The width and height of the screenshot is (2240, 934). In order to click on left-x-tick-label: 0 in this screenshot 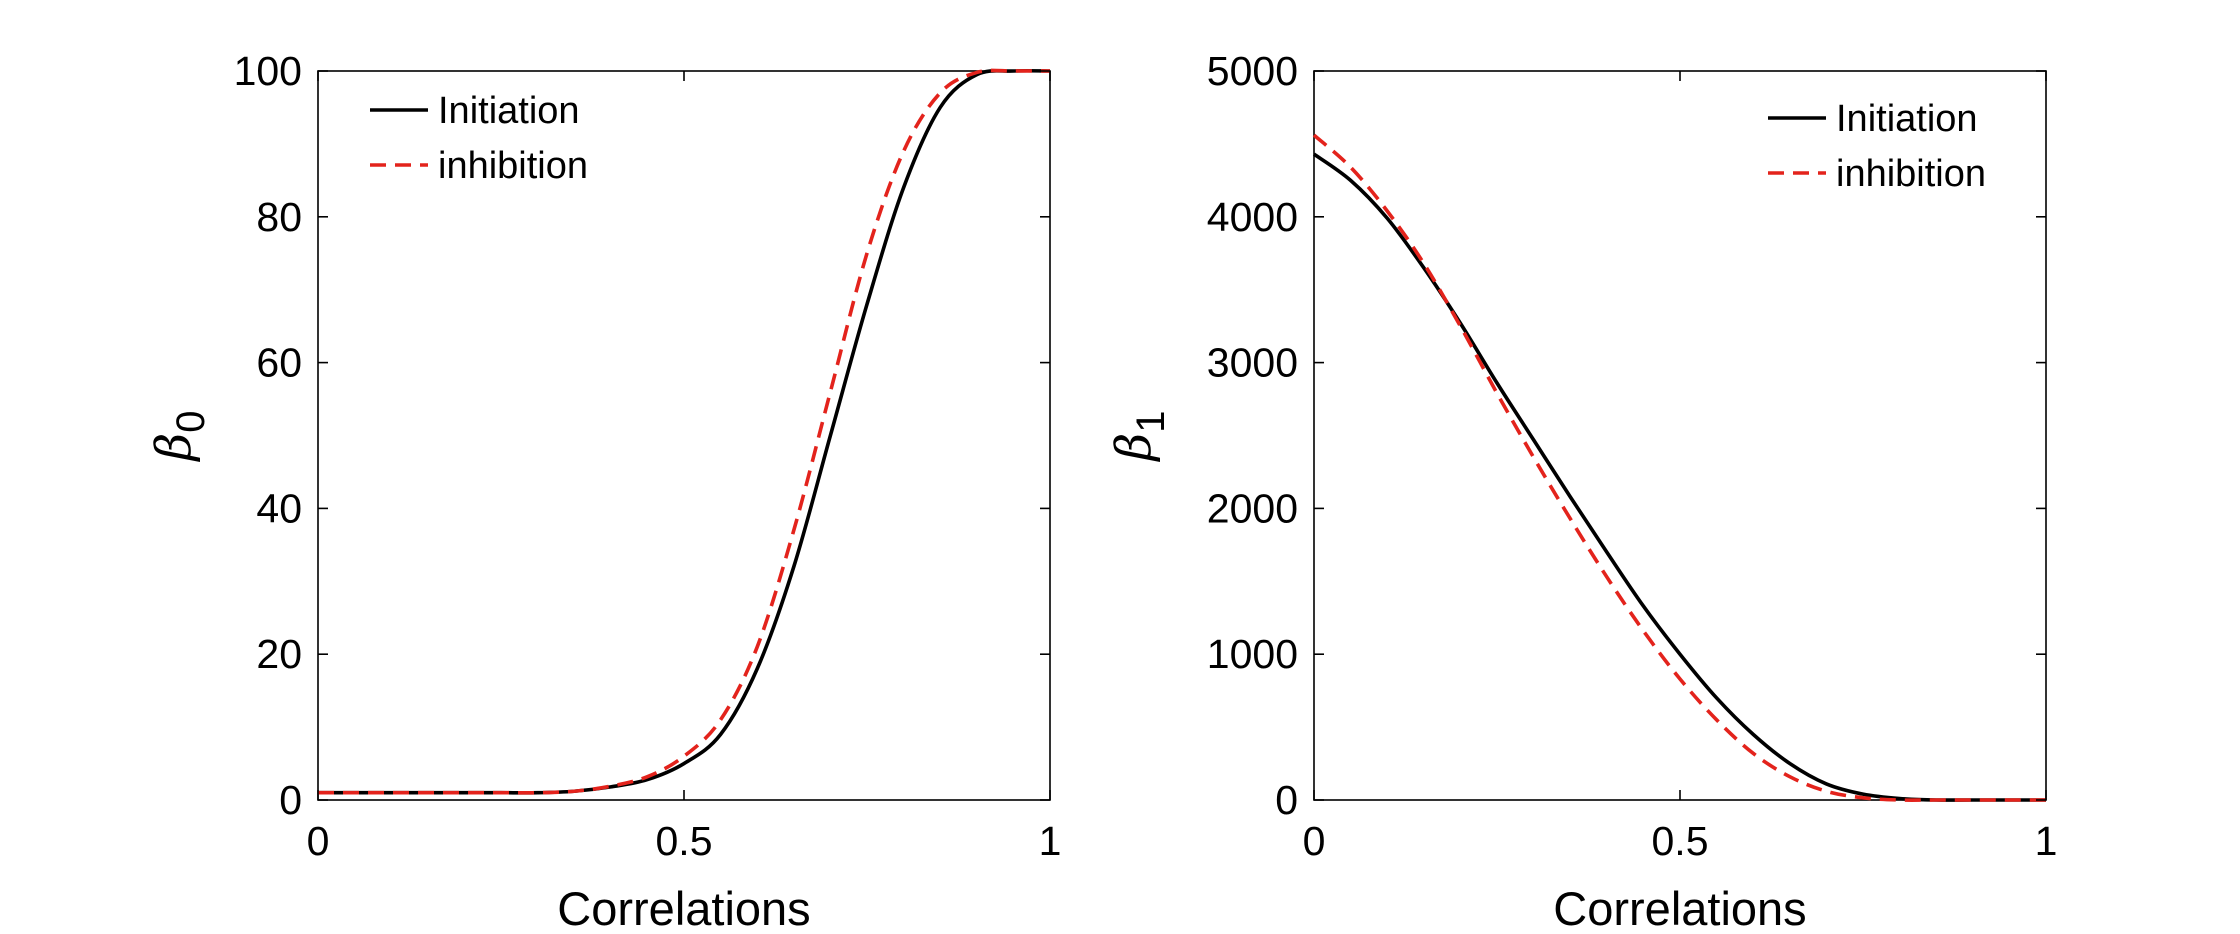, I will do `click(318, 841)`.